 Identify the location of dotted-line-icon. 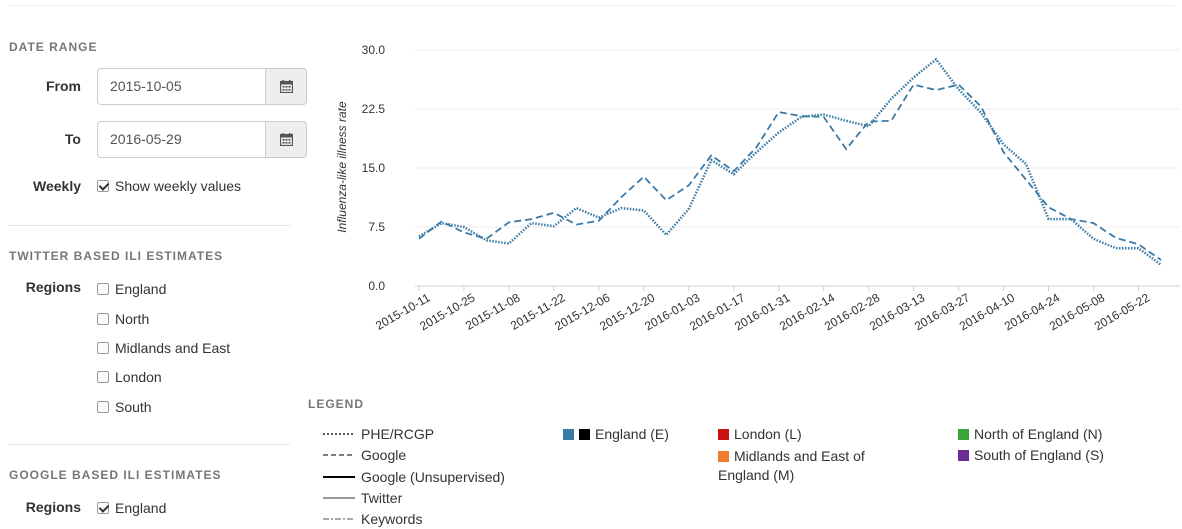
(339, 434).